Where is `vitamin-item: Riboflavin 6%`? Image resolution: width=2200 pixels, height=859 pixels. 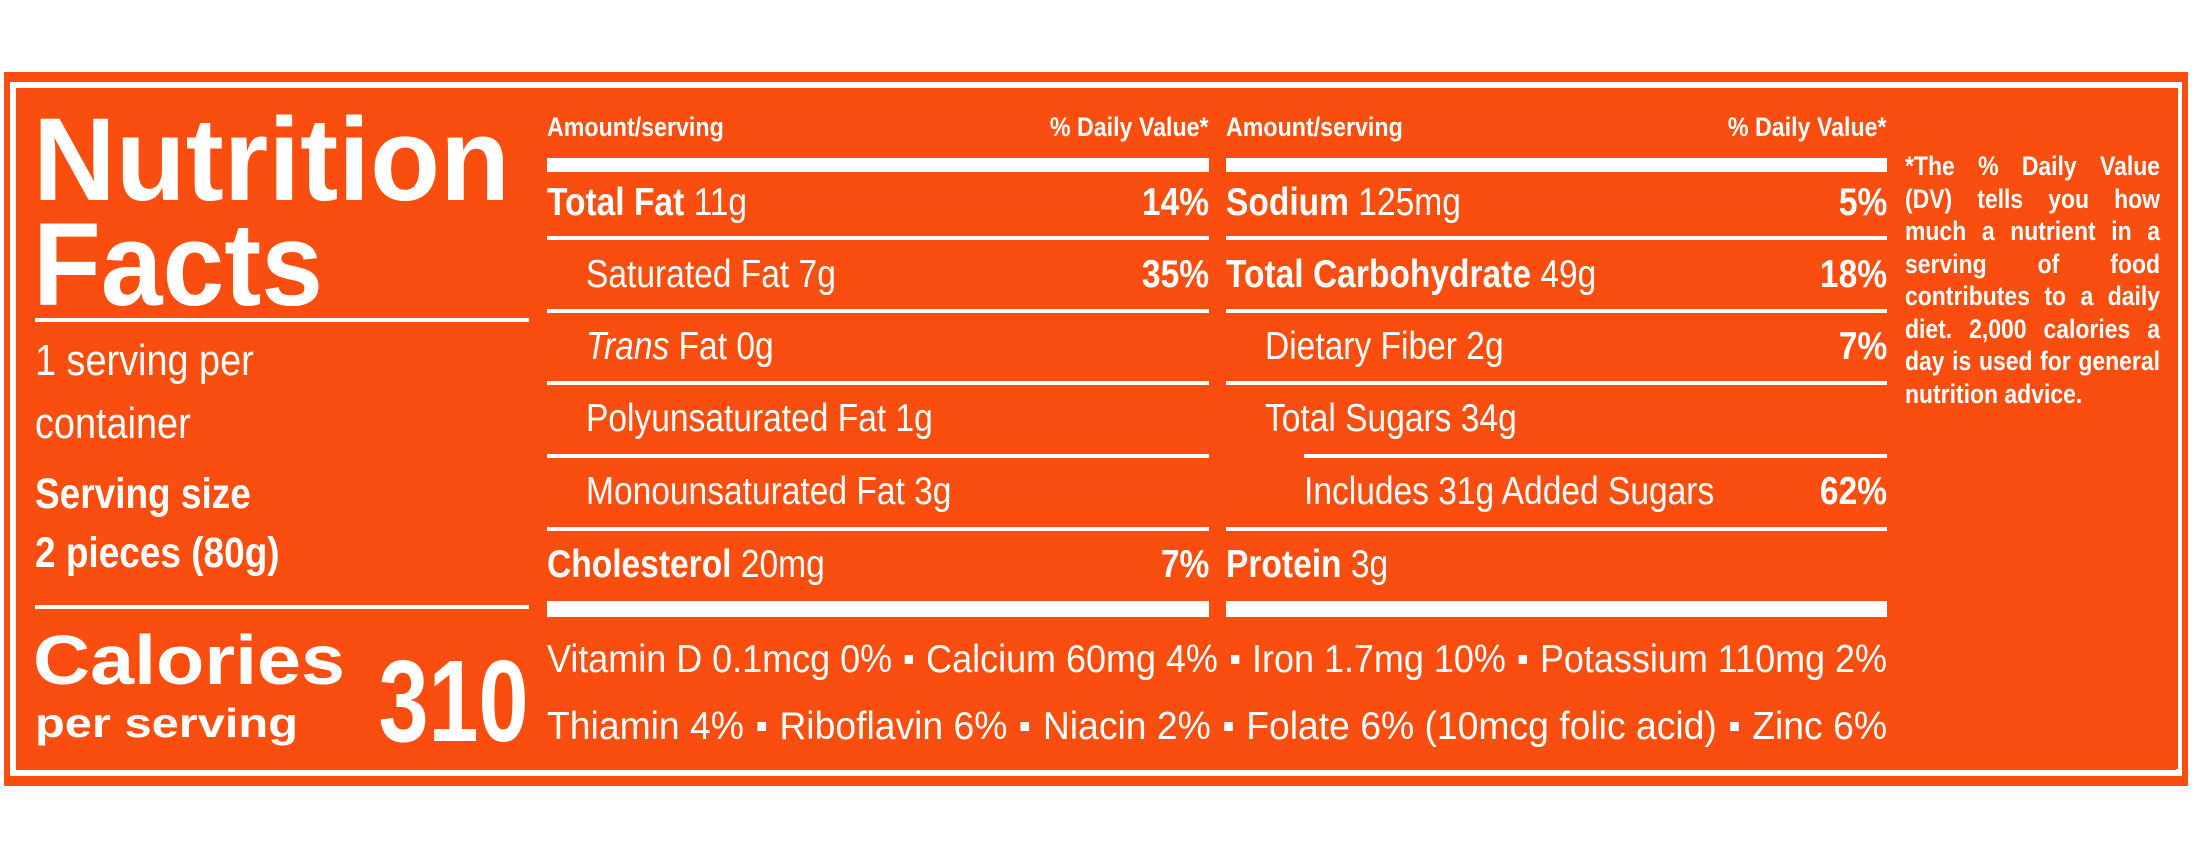
vitamin-item: Riboflavin 6% is located at coordinates (893, 726).